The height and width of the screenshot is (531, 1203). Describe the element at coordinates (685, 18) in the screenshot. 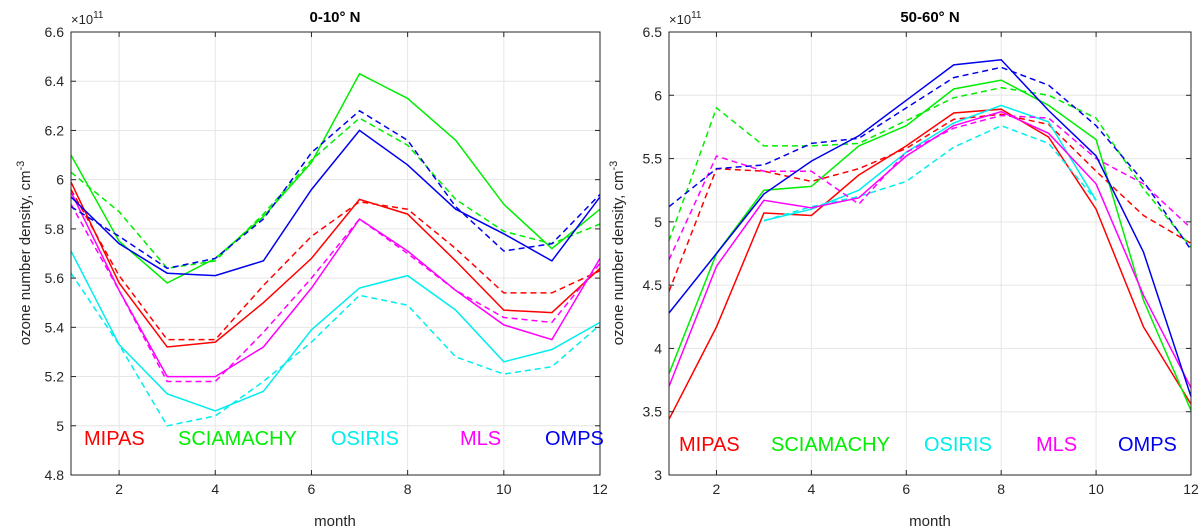

I see `exponent-label-right: ×10¹¹` at that location.